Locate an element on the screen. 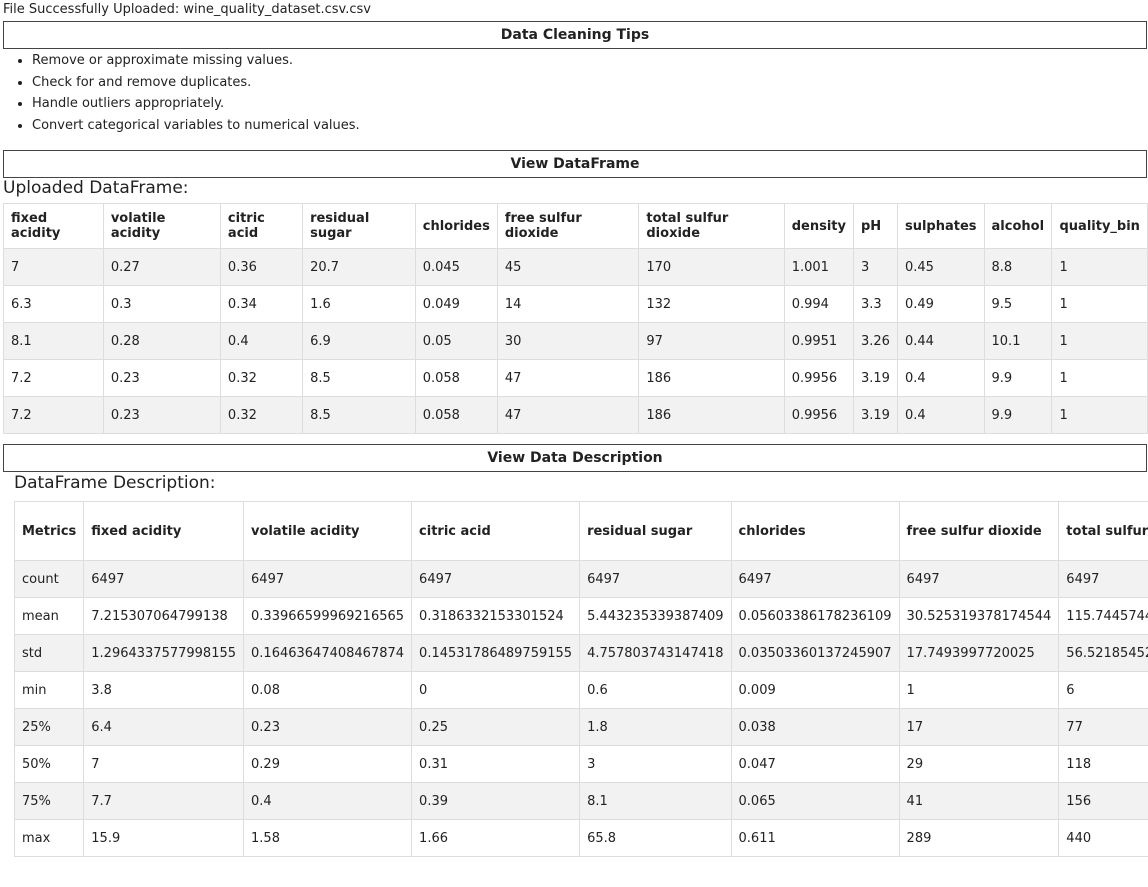  column-header: pH is located at coordinates (875, 226).